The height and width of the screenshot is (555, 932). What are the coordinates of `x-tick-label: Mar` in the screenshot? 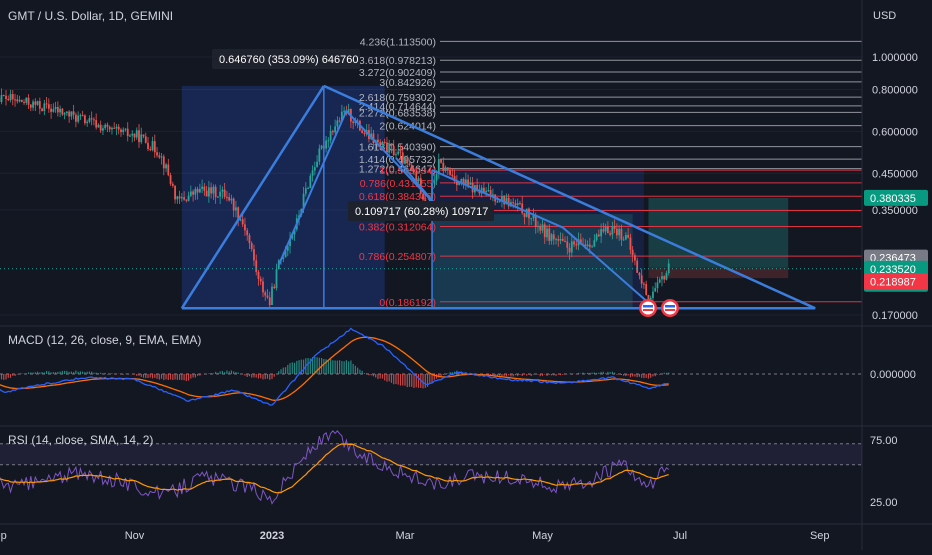 It's located at (405, 536).